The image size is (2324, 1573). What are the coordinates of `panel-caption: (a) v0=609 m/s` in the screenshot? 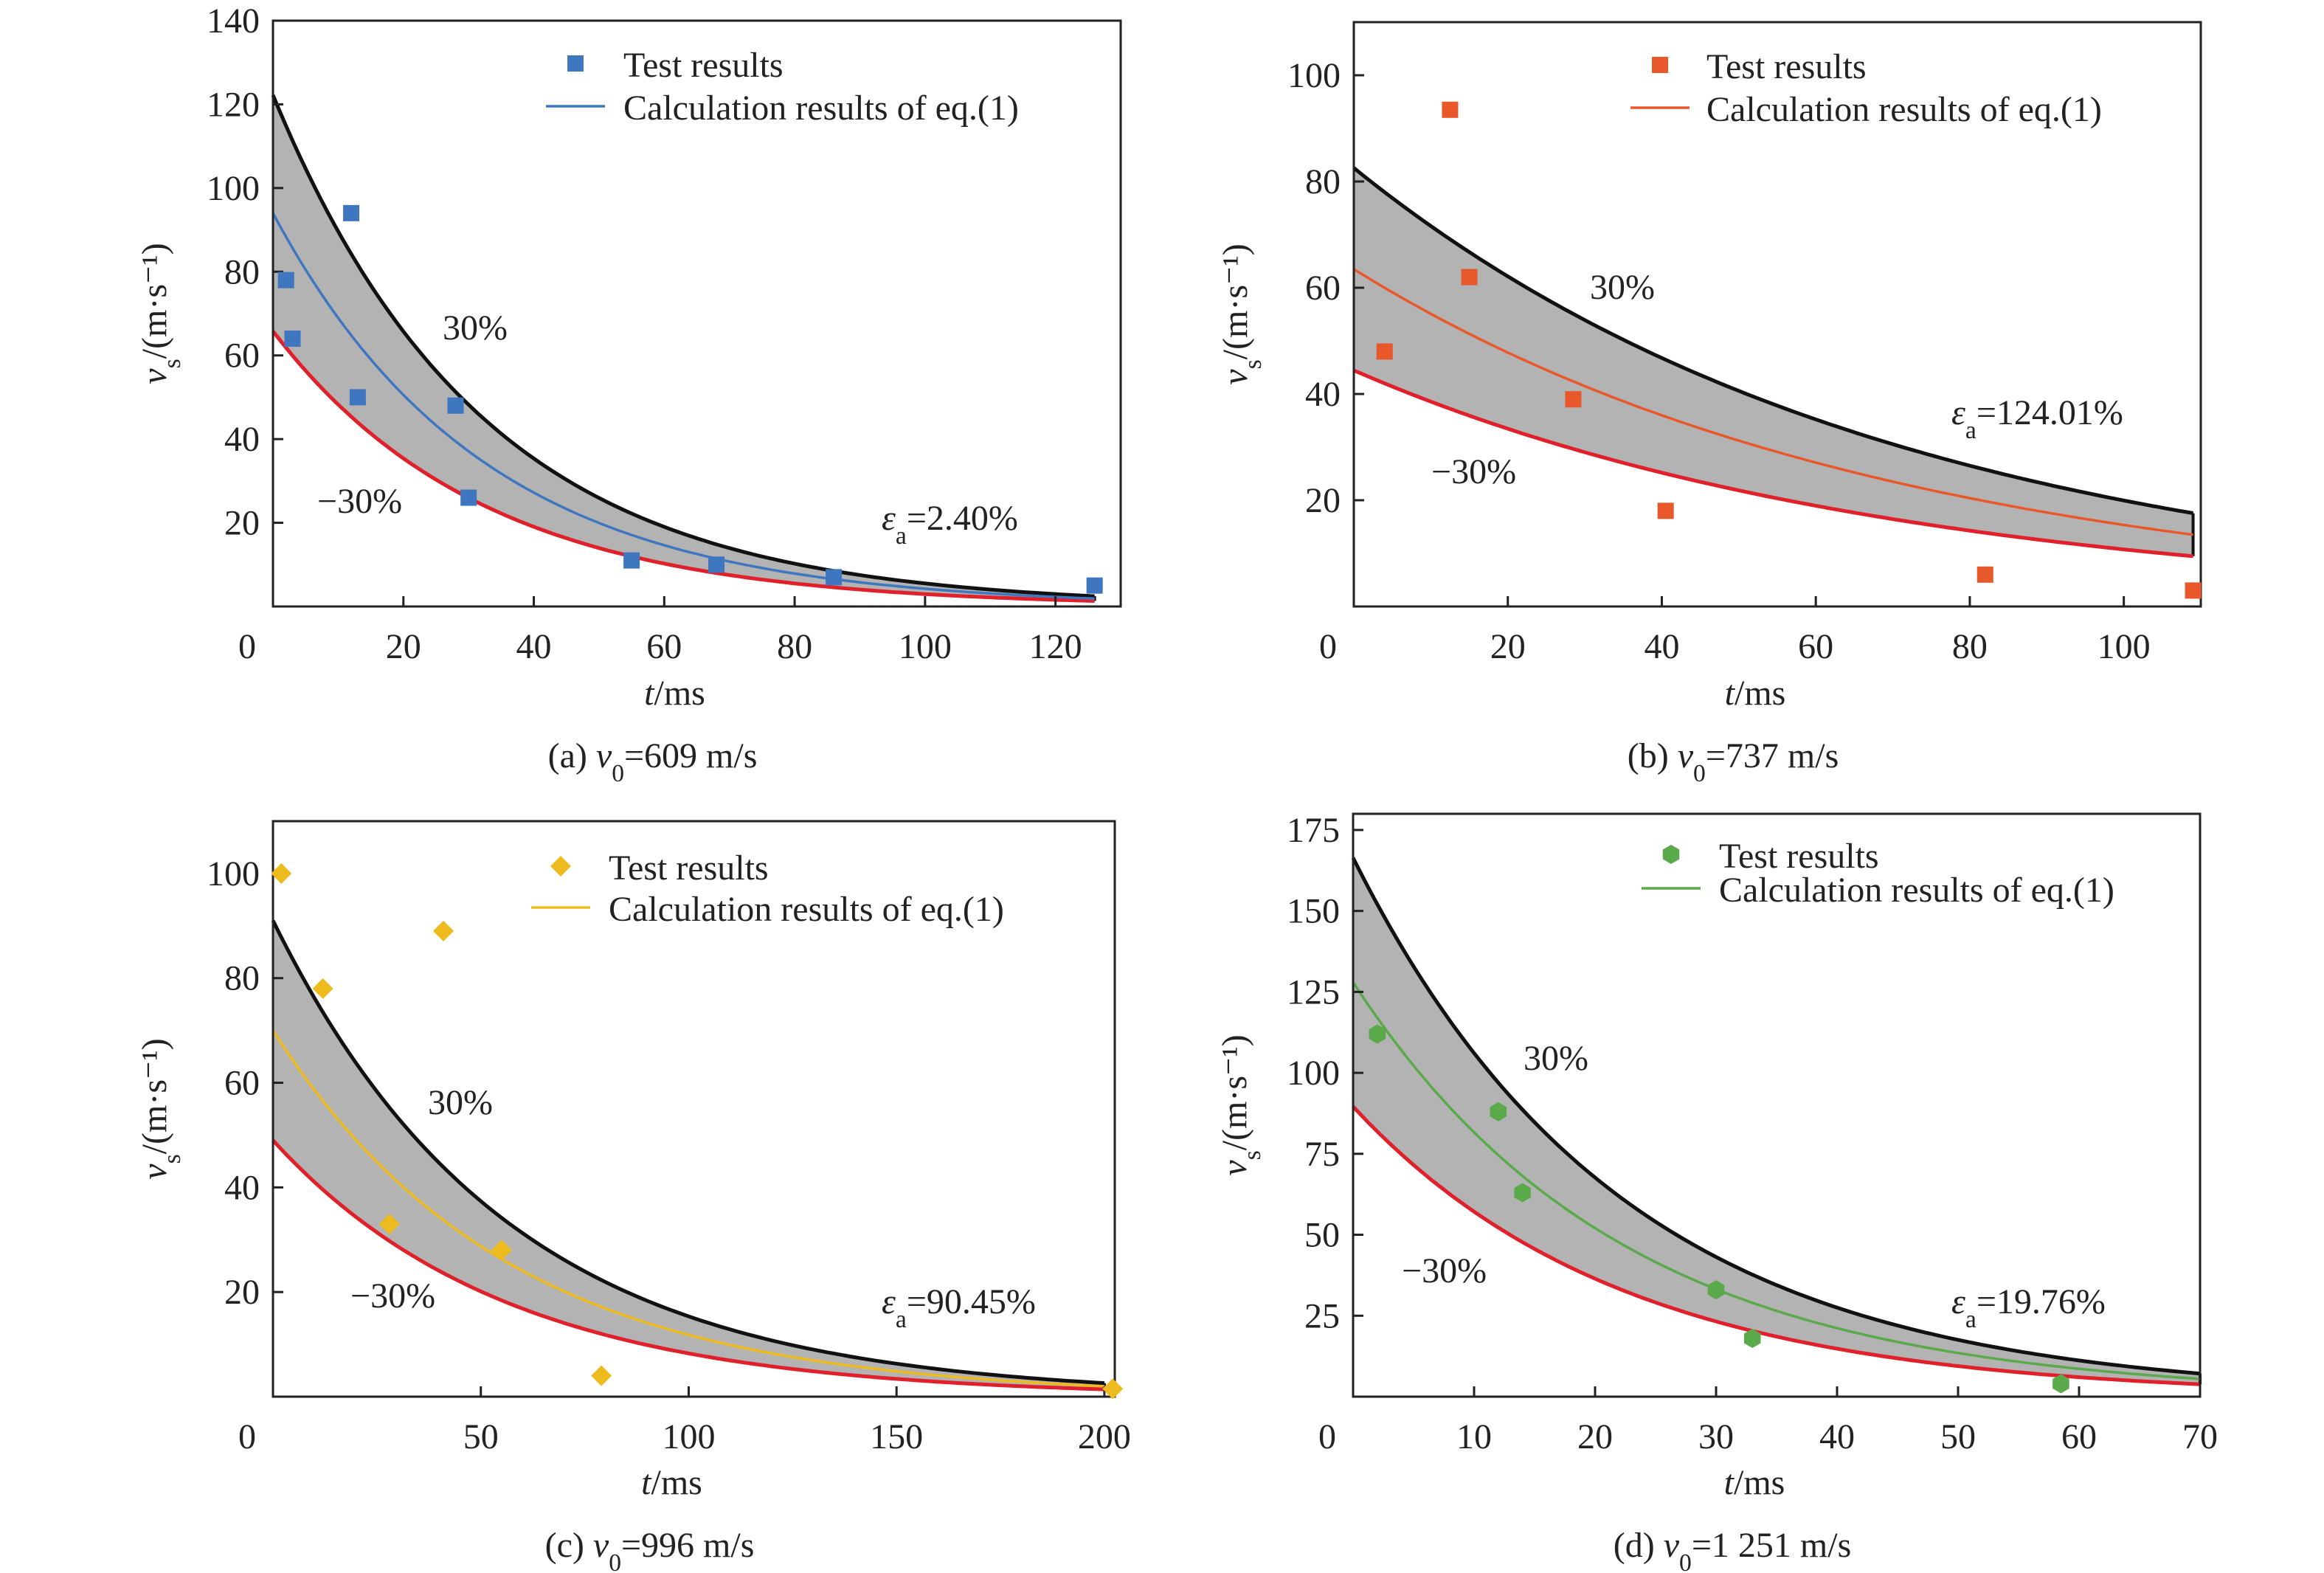 It's located at (653, 761).